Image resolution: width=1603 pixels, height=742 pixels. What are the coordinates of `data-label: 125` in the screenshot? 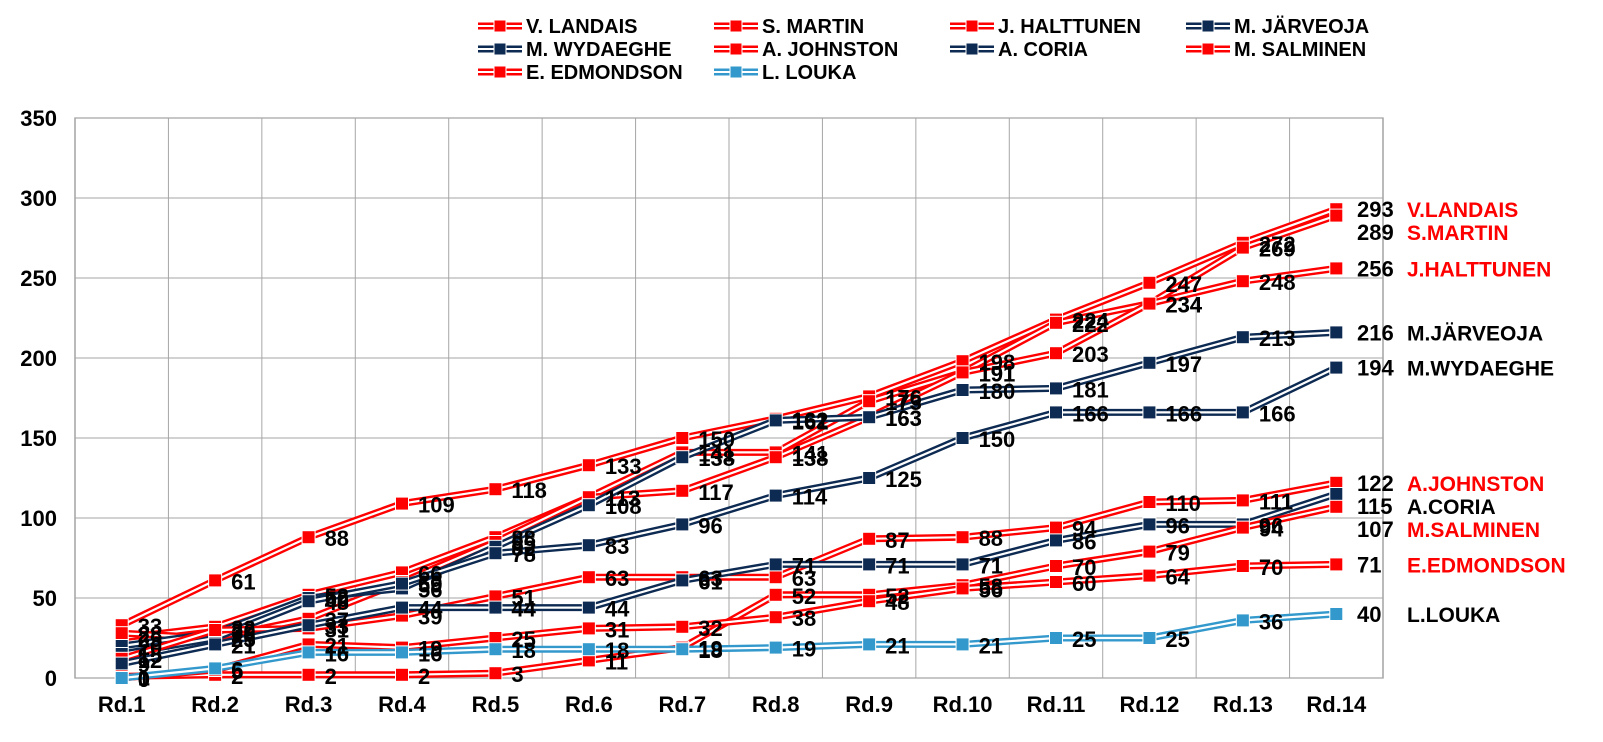 It's located at (903, 479).